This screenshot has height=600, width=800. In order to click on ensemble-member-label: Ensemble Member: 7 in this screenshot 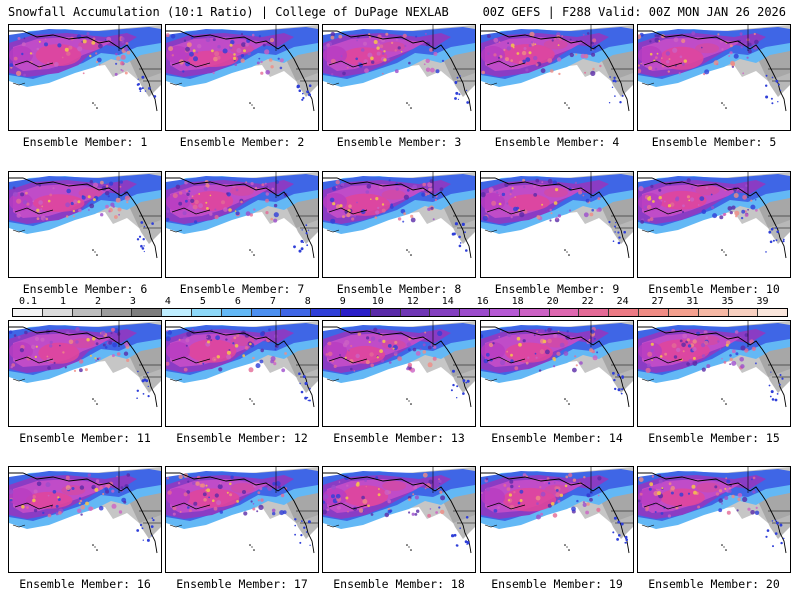, I will do `click(242, 289)`.